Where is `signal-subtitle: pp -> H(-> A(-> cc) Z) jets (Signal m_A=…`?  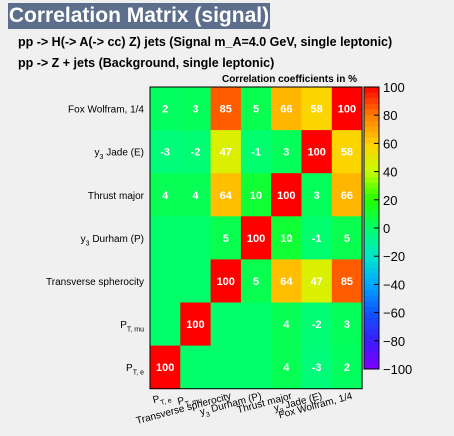
signal-subtitle: pp -> H(-> A(-> cc) Z) jets (Signal m_A=… is located at coordinates (205, 42).